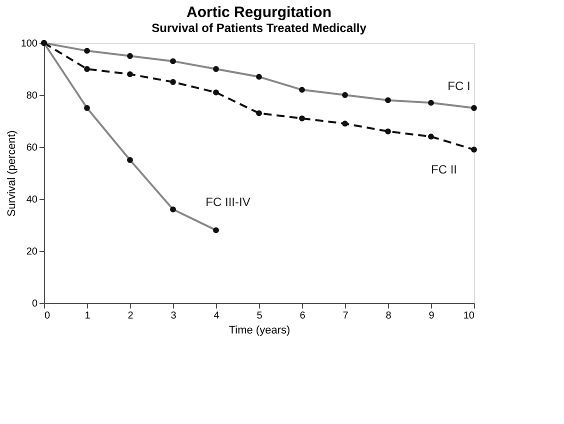 This screenshot has width=564, height=424. What do you see at coordinates (469, 316) in the screenshot?
I see `x-tick-label: 10` at bounding box center [469, 316].